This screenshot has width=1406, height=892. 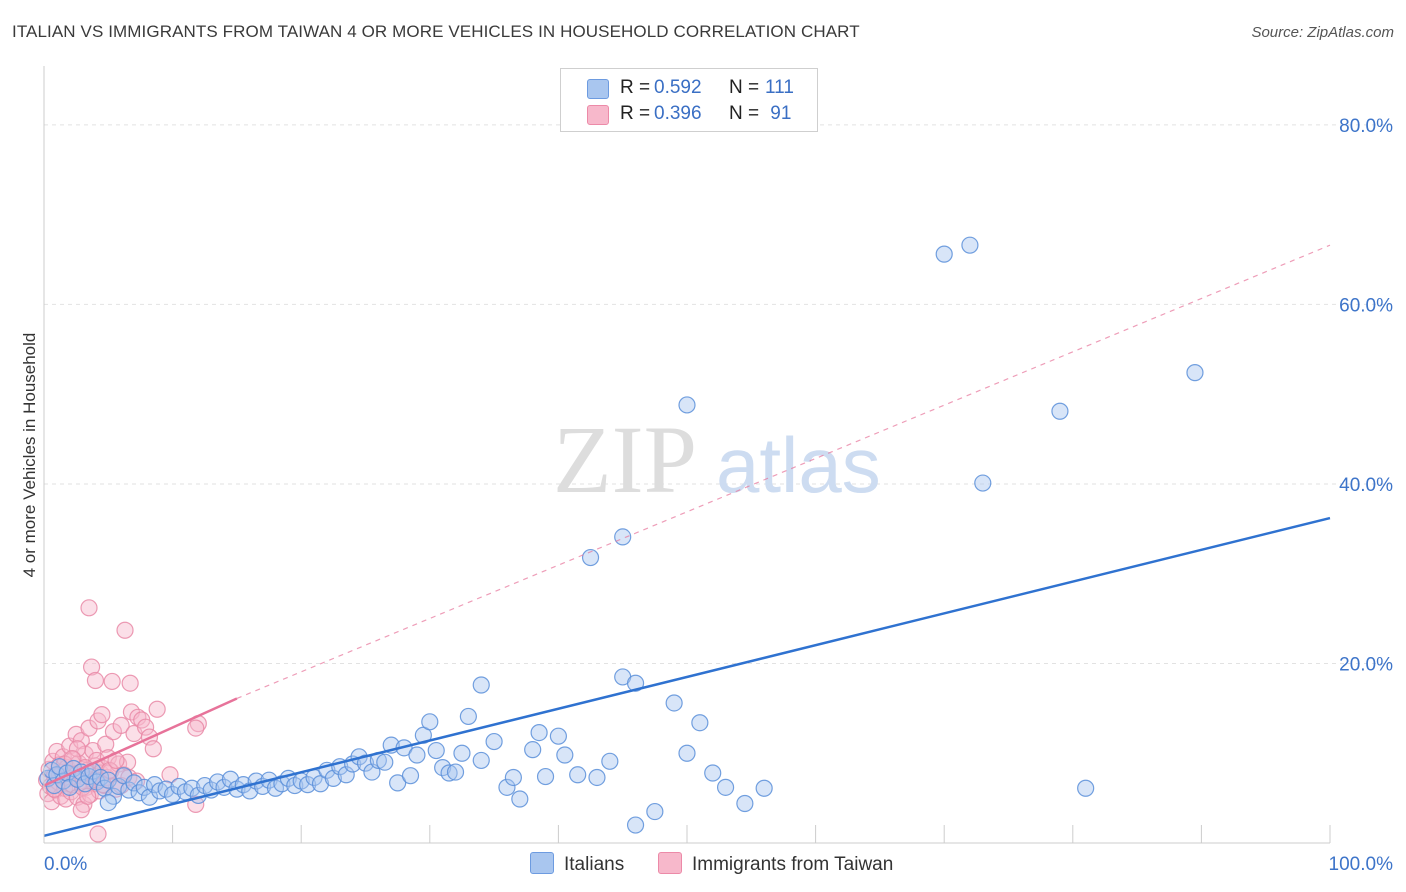 I want to click on watermark: ZIP atlas, so click(x=717, y=459).